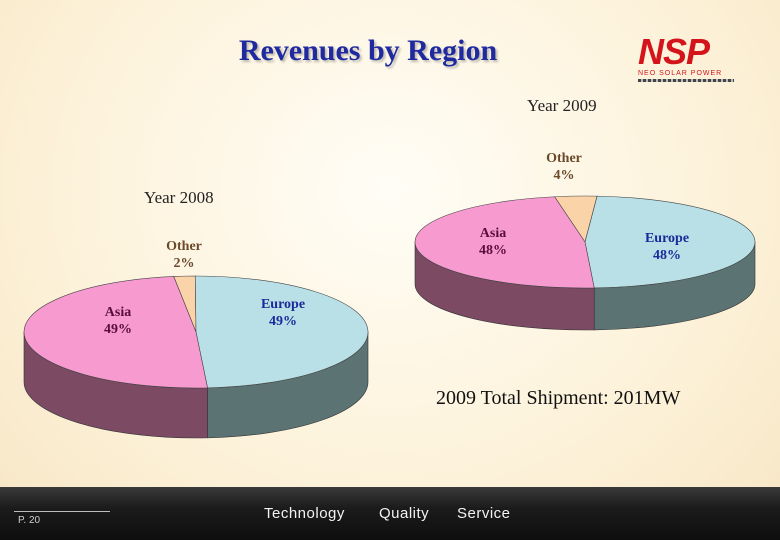 This screenshot has height=540, width=780. I want to click on company-logo: NSP NEO SOLAR POWER, so click(688, 56).